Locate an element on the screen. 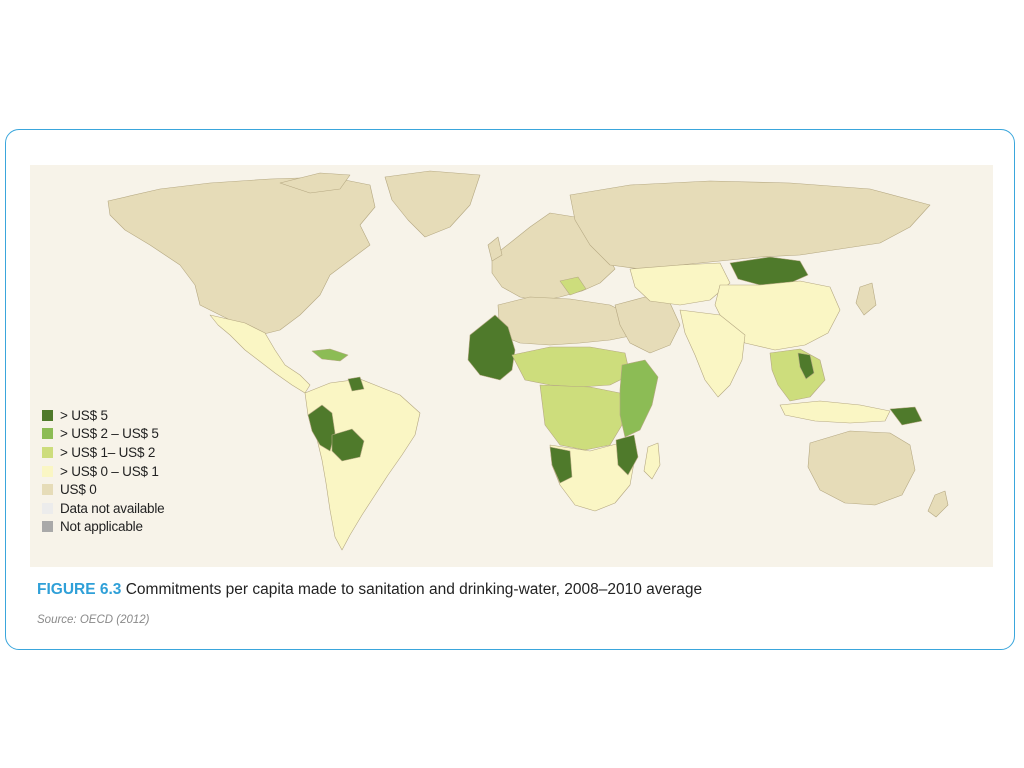 The height and width of the screenshot is (768, 1024). legend-item: > US$ 0 – US$ 1 is located at coordinates (118, 471).